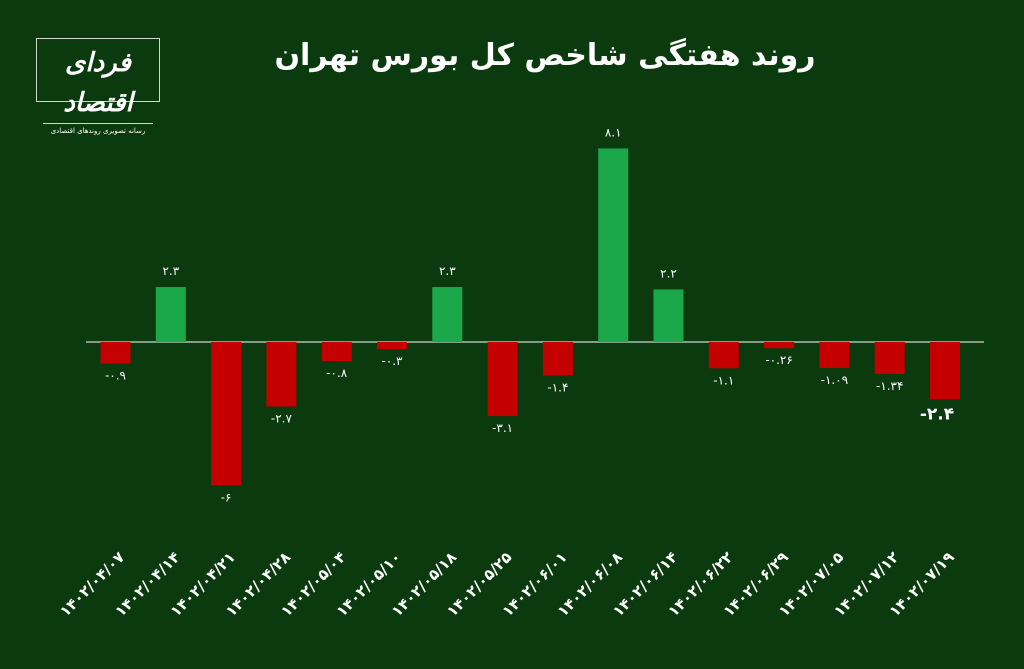  I want to click on value-label-4: -۰.۸, so click(337, 373).